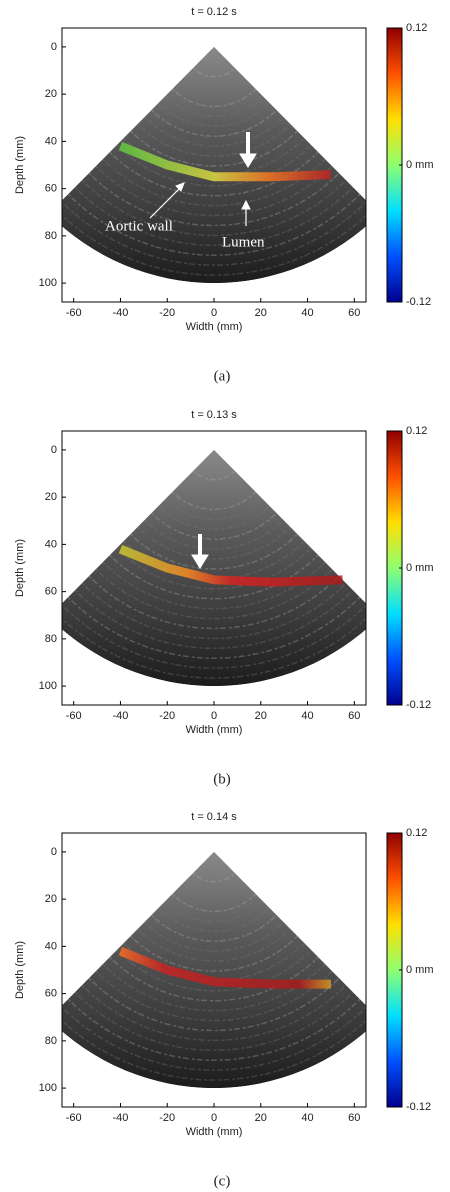 Image resolution: width=450 pixels, height=1192 pixels. Describe the element at coordinates (214, 12) in the screenshot. I see `panel-title: t = 0.12 s` at that location.